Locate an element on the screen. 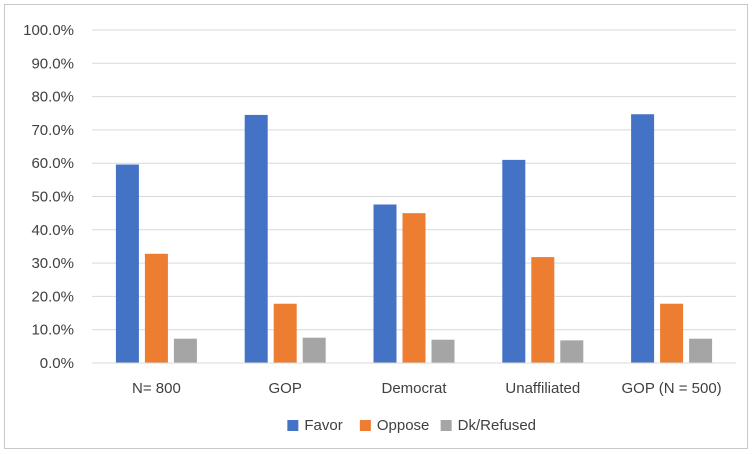  y-tick-label: 100.0% is located at coordinates (48, 30).